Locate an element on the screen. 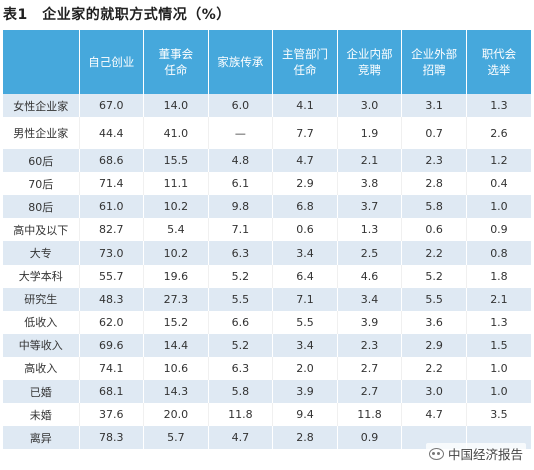 Image resolution: width=534 pixels, height=470 pixels. table-cell: 1.0 is located at coordinates (498, 392).